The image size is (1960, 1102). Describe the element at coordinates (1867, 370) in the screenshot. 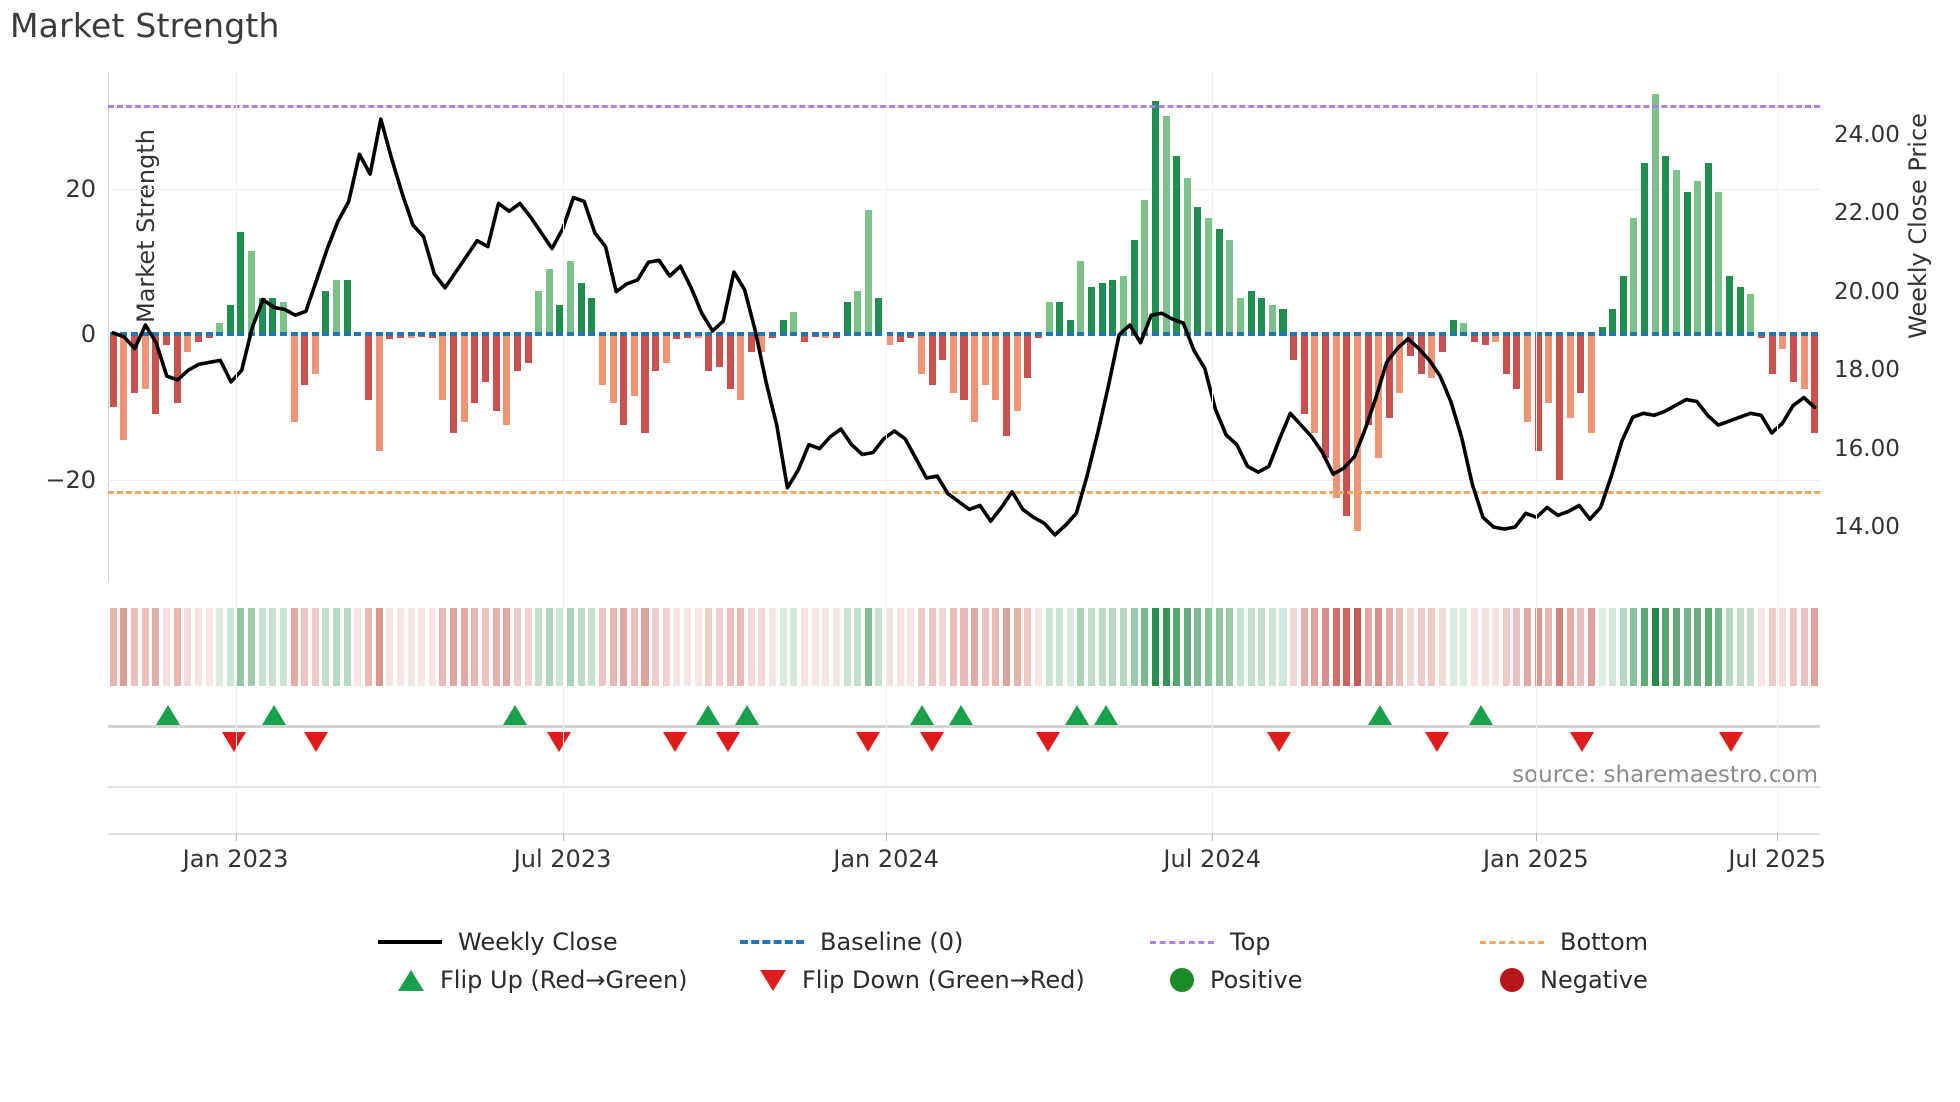

I see `right-tick-label: 18.00` at that location.